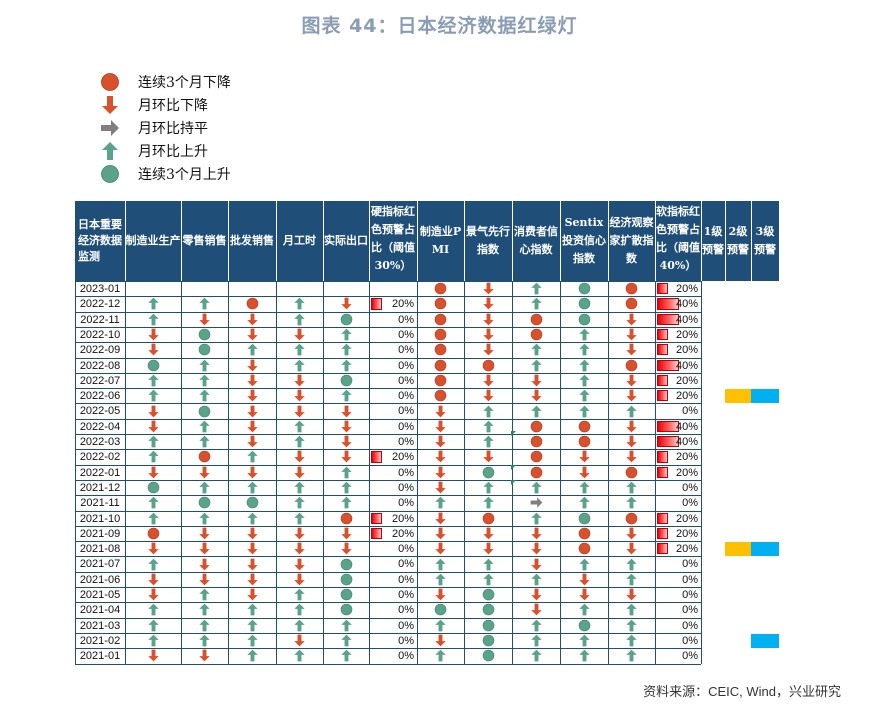  What do you see at coordinates (165, 104) in the screenshot?
I see `legend-item: 月环比下降` at bounding box center [165, 104].